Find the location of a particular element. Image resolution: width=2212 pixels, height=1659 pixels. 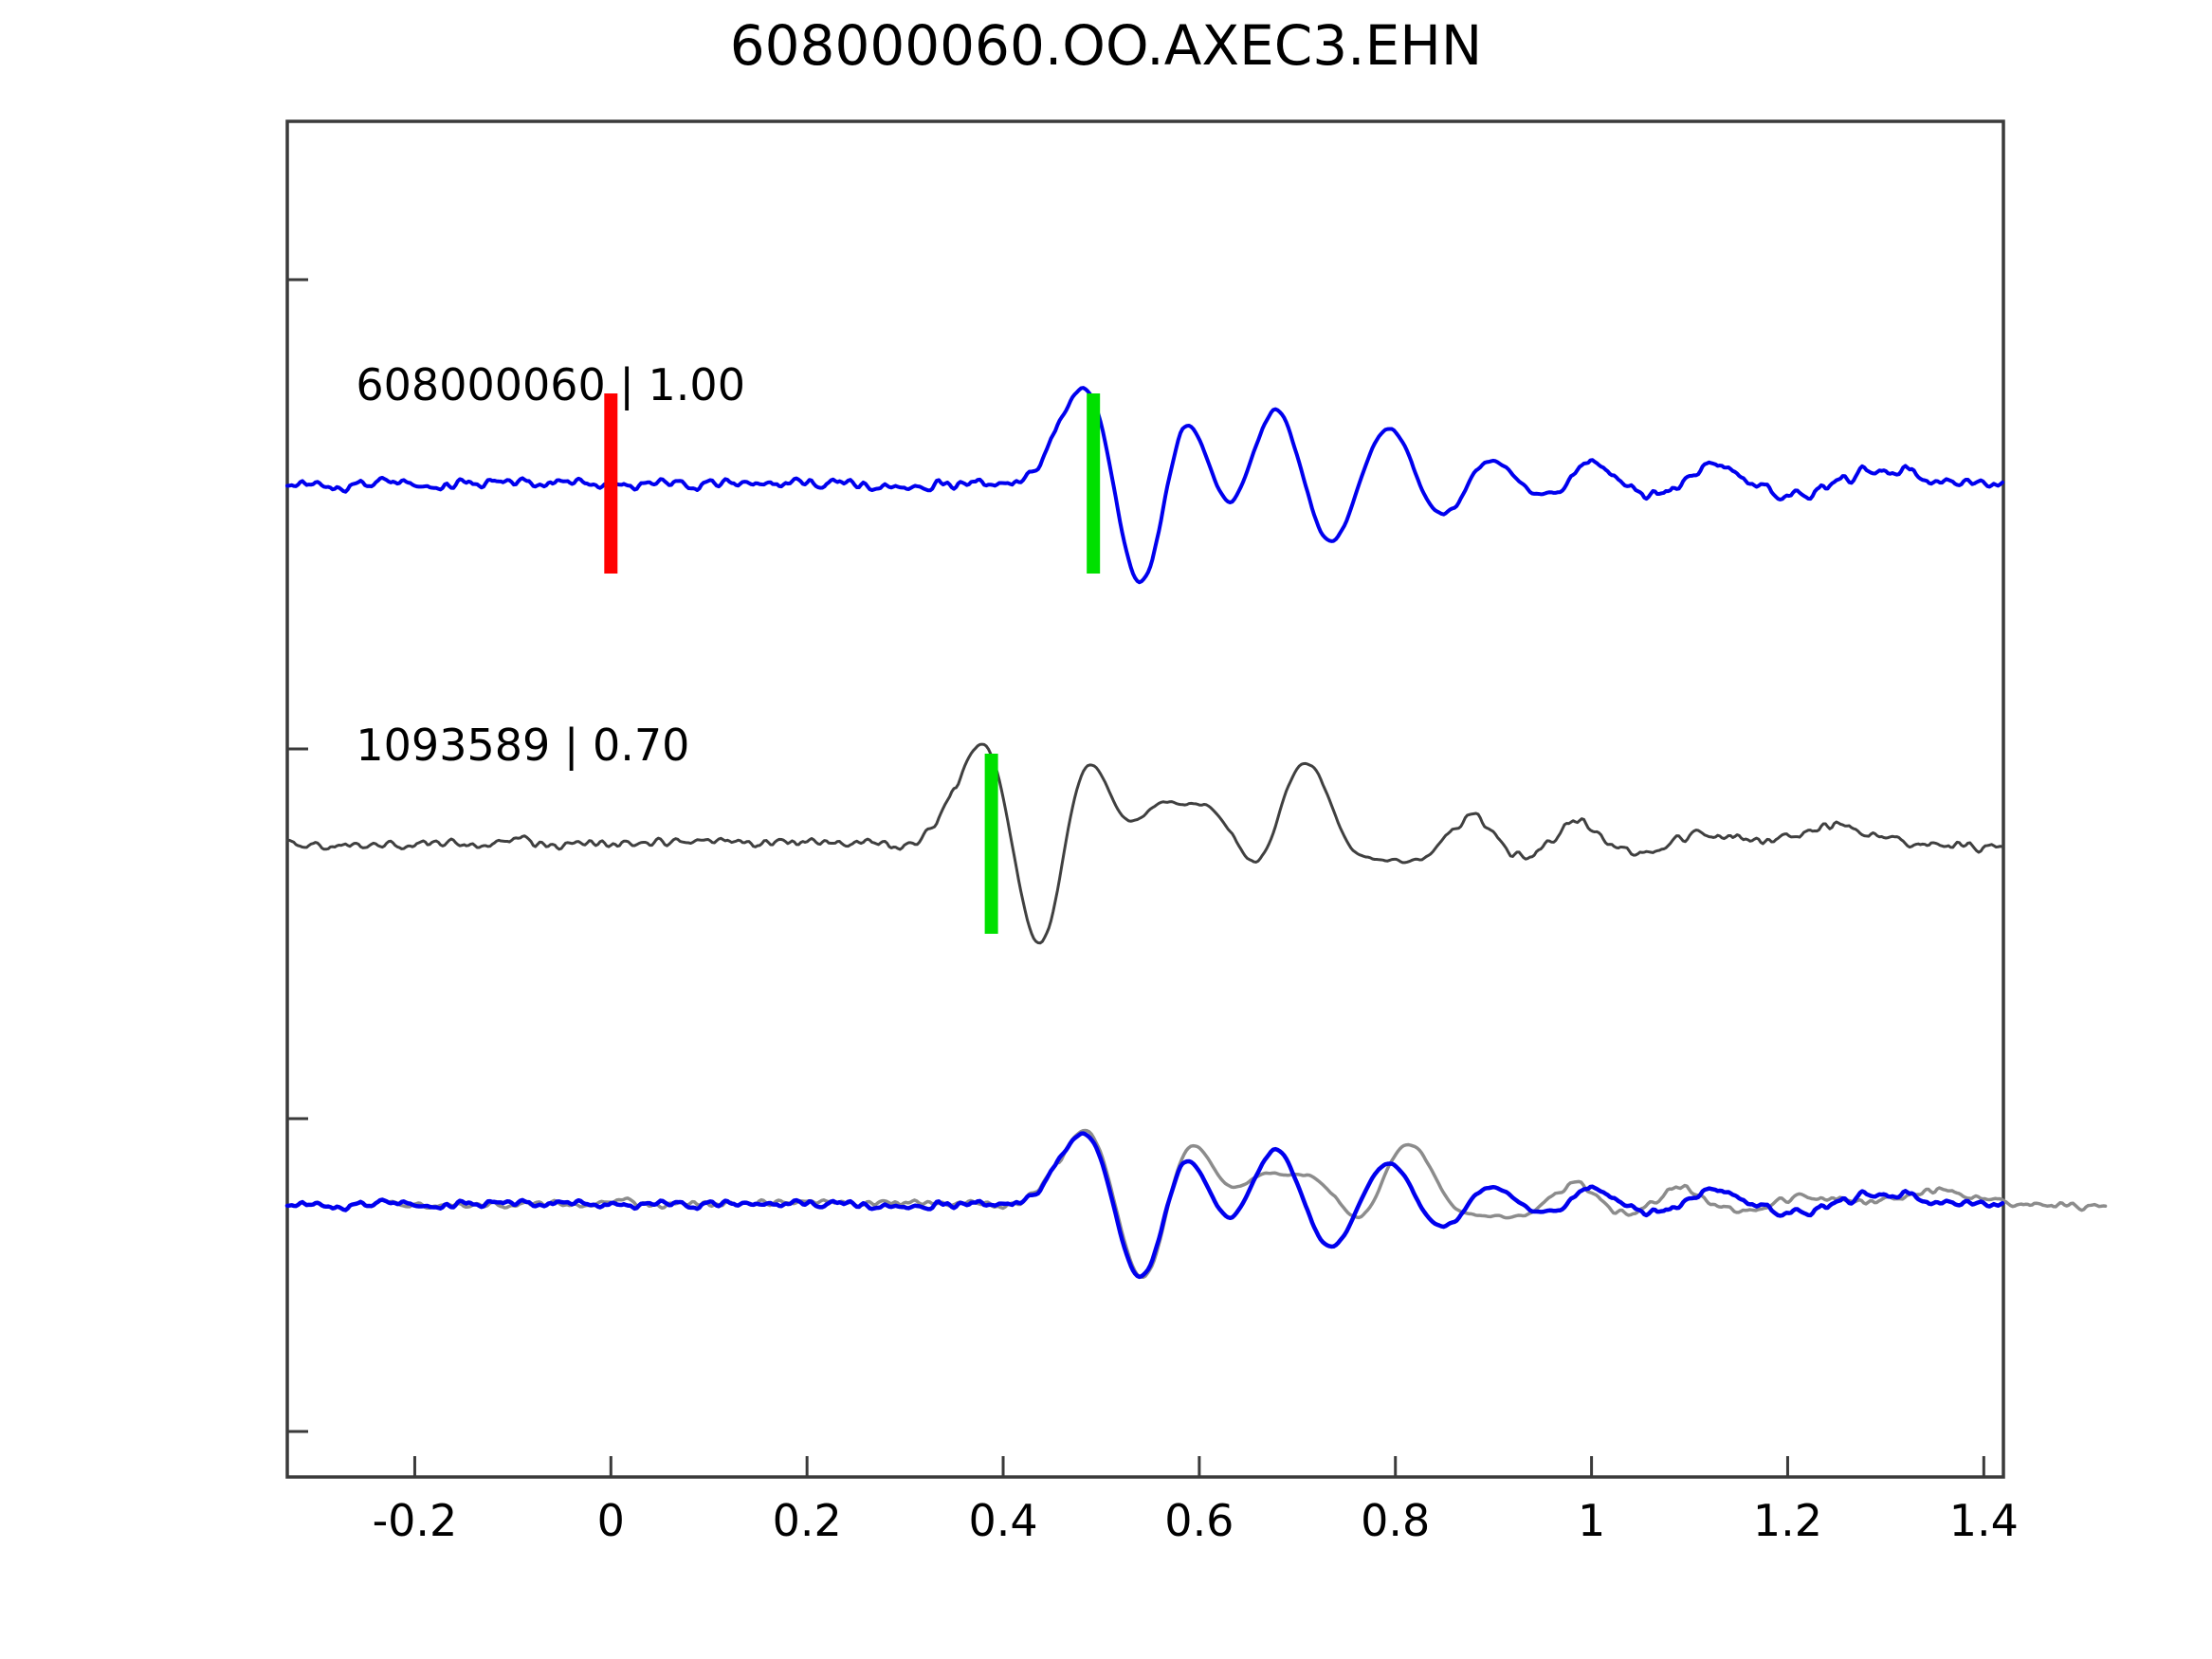

x-tick-label: 1.4 is located at coordinates (1984, 1520).